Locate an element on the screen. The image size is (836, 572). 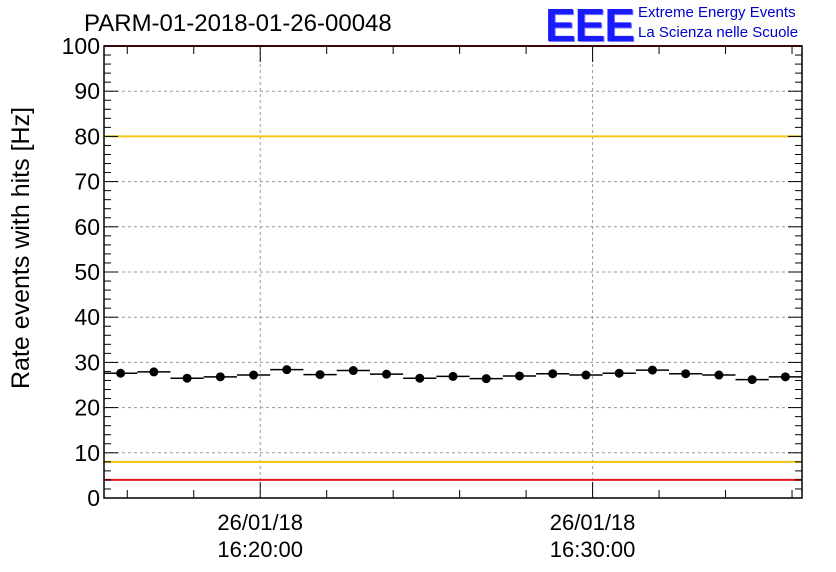
y-tick-label: 40 is located at coordinates (87, 317).